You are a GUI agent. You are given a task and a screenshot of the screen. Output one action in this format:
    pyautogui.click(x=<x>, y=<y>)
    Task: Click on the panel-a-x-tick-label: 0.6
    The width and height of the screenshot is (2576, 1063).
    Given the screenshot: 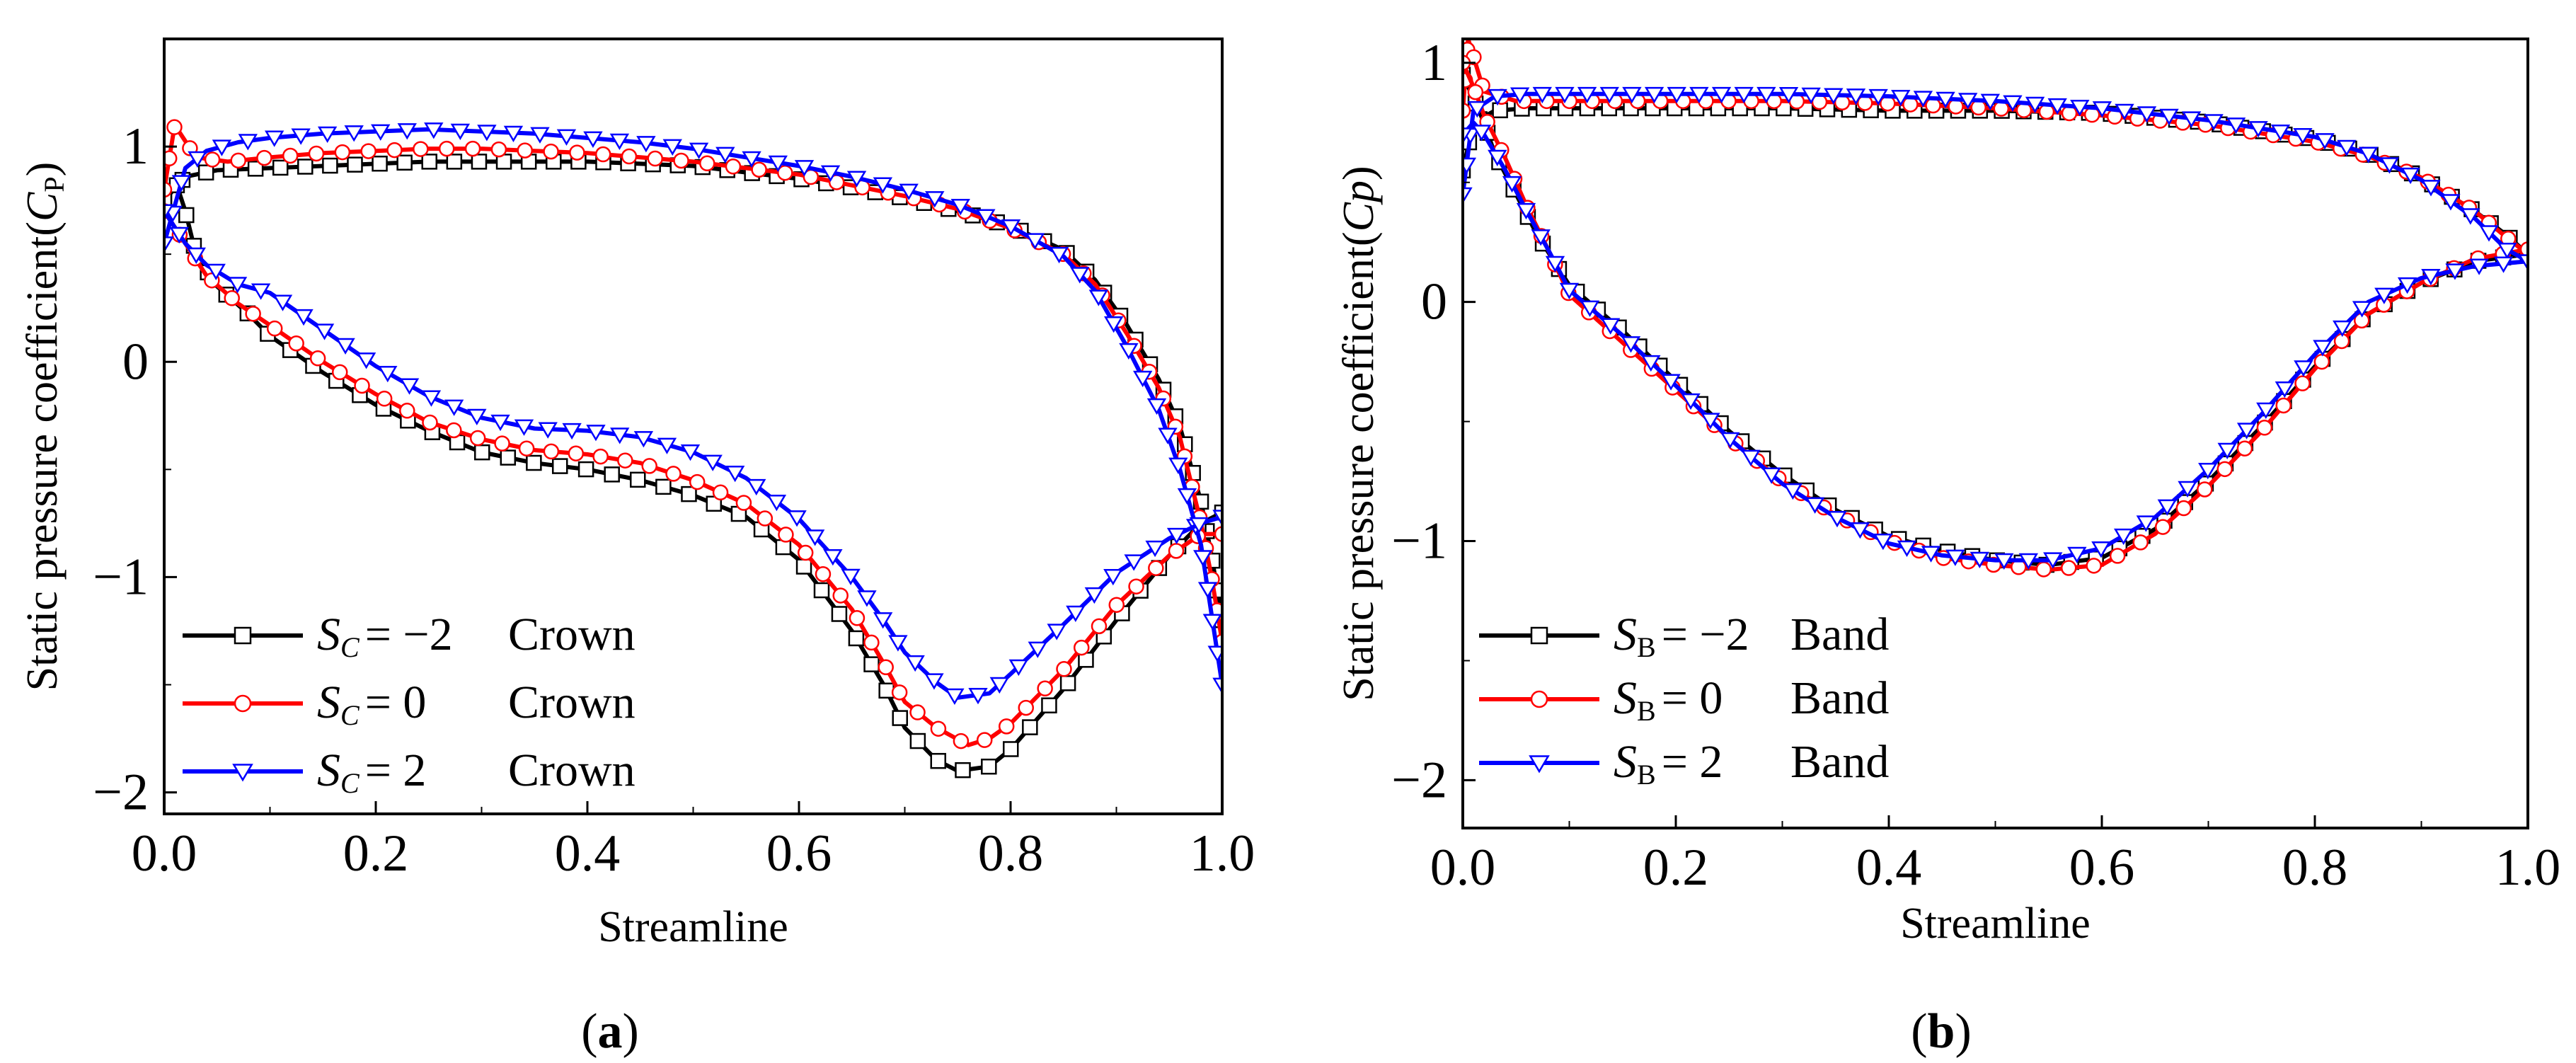 What is the action you would take?
    pyautogui.click(x=799, y=853)
    